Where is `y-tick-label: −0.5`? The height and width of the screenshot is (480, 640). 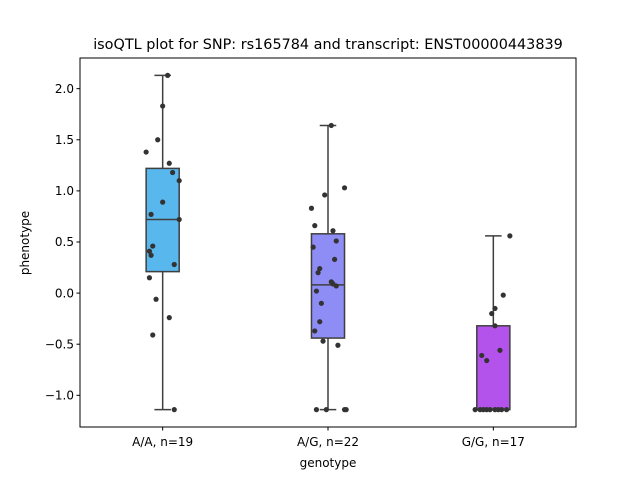 y-tick-label: −0.5 is located at coordinates (59, 344).